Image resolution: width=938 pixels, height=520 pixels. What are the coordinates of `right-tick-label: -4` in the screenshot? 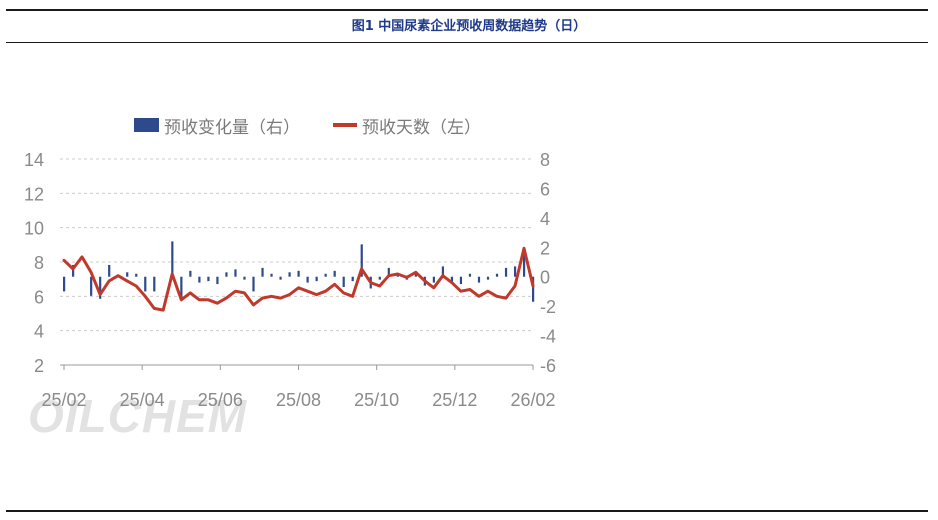 It's located at (548, 337).